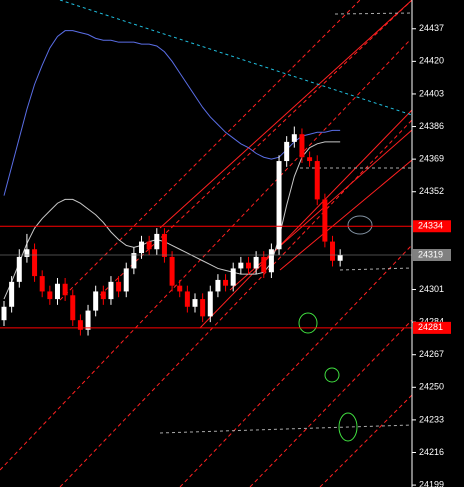 This screenshot has width=464, height=487. What do you see at coordinates (431, 321) in the screenshot?
I see `y-tick-label: 24284` at bounding box center [431, 321].